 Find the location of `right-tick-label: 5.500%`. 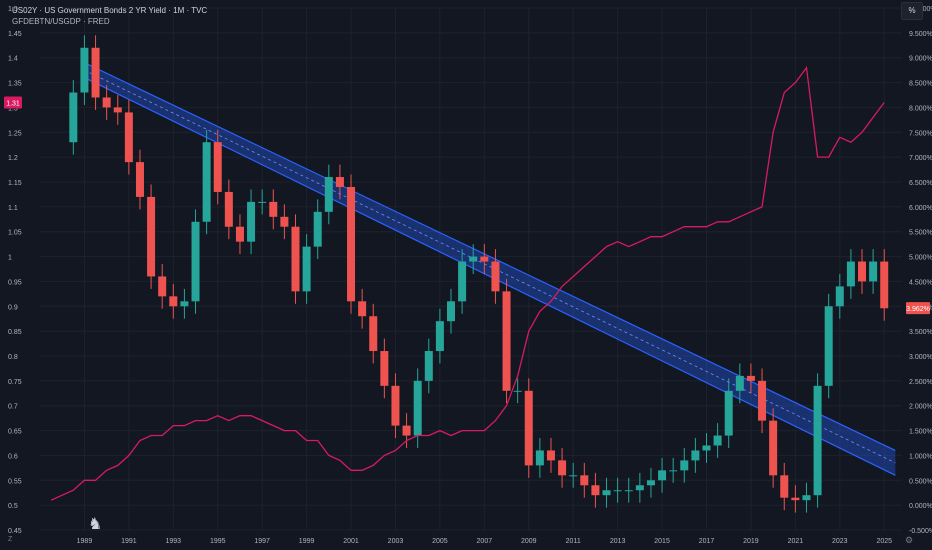

right-tick-label: 5.500% is located at coordinates (920, 233).